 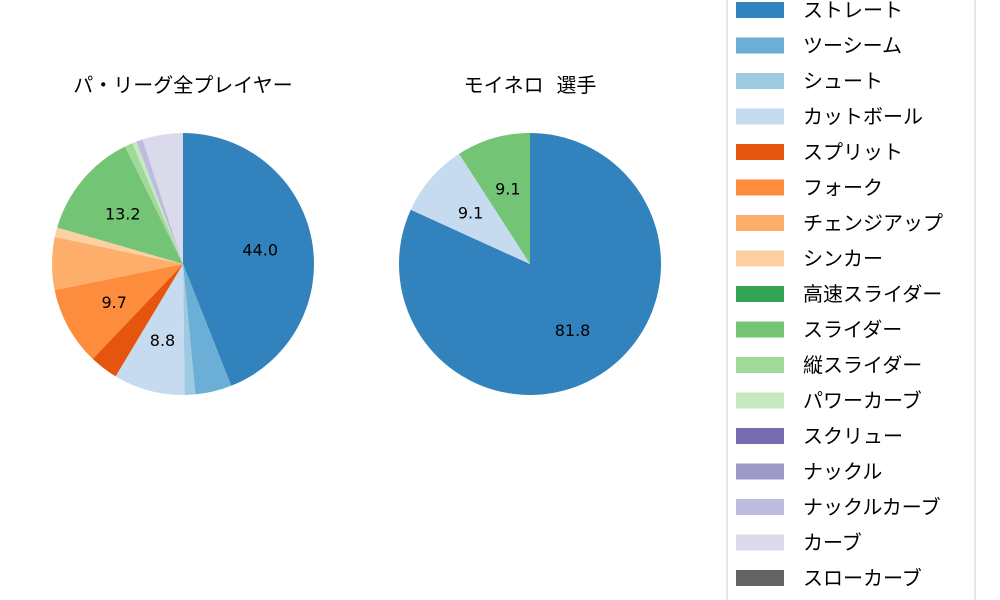 I want to click on slice-label: 9.7, so click(x=114, y=302).